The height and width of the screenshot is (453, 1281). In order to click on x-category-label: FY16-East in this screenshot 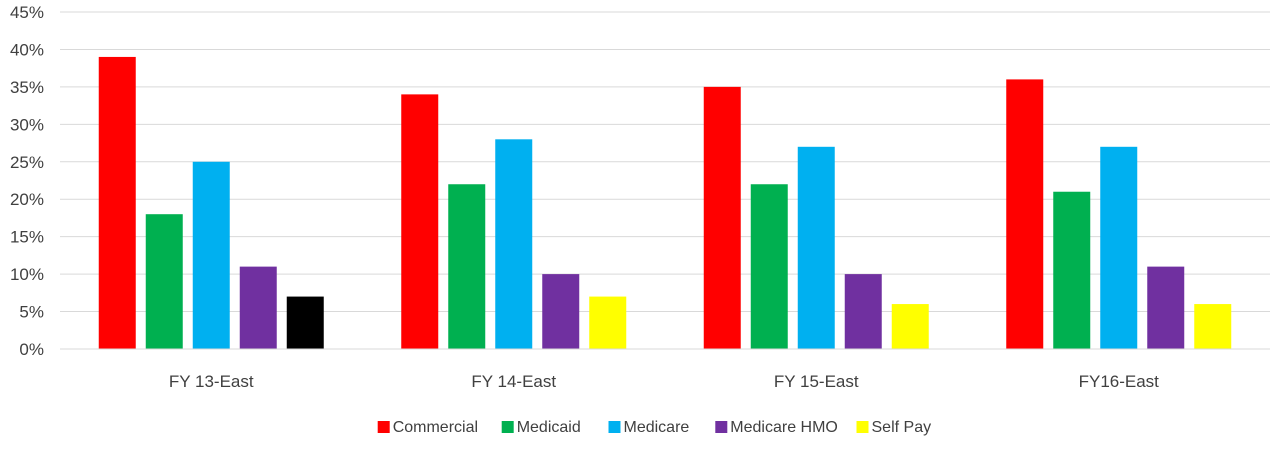, I will do `click(1119, 381)`.